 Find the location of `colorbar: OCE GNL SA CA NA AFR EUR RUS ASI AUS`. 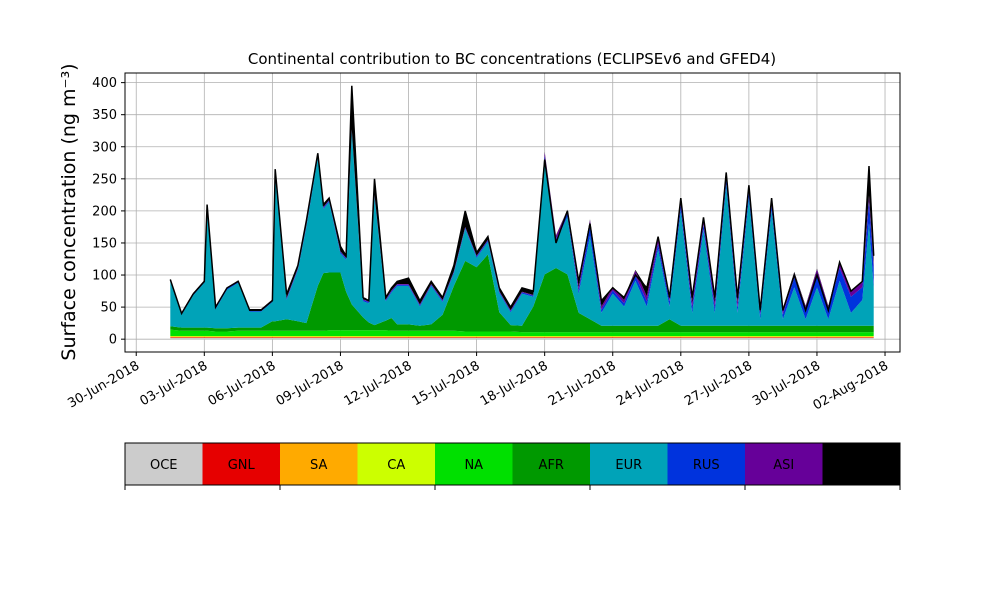

colorbar: OCE GNL SA CA NA AFR EUR RUS ASI AUS is located at coordinates (512, 466).